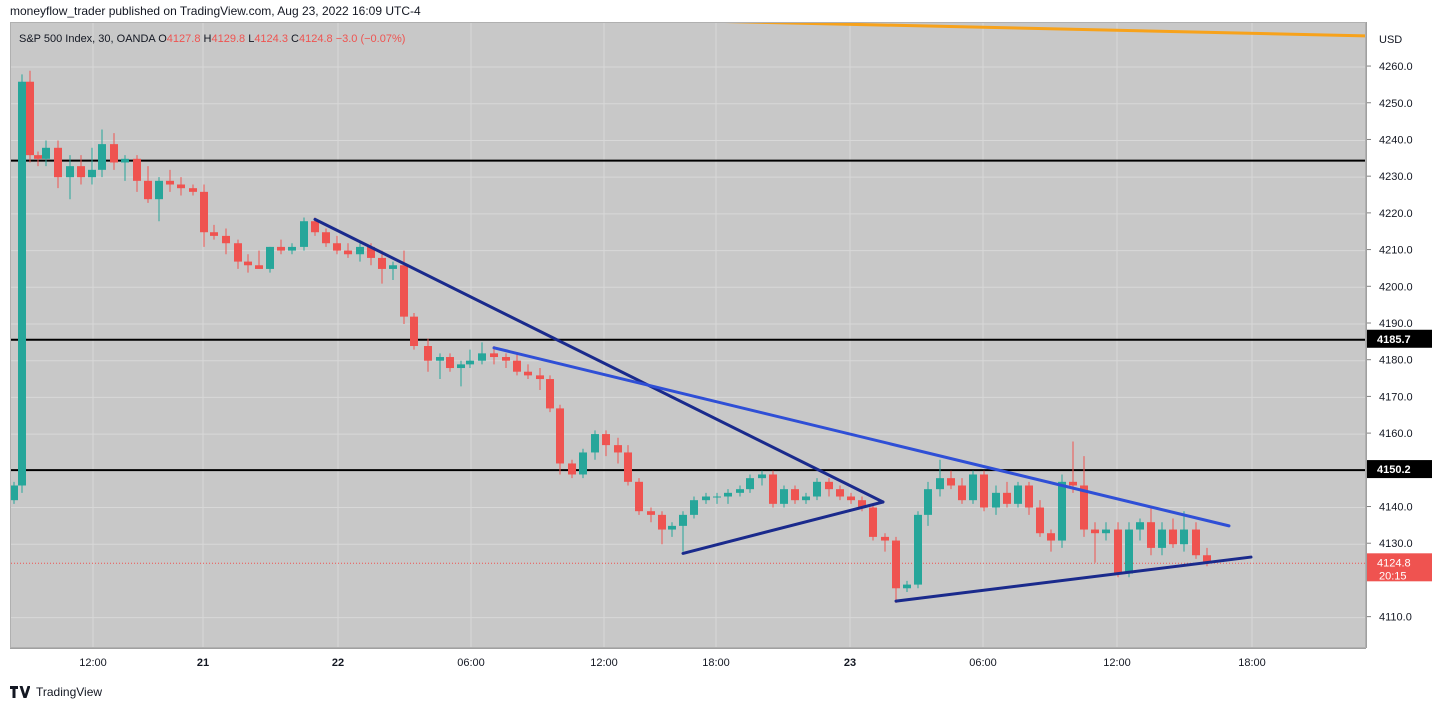 The image size is (1432, 710). What do you see at coordinates (1396, 544) in the screenshot?
I see `y-tick-label: 4130.0` at bounding box center [1396, 544].